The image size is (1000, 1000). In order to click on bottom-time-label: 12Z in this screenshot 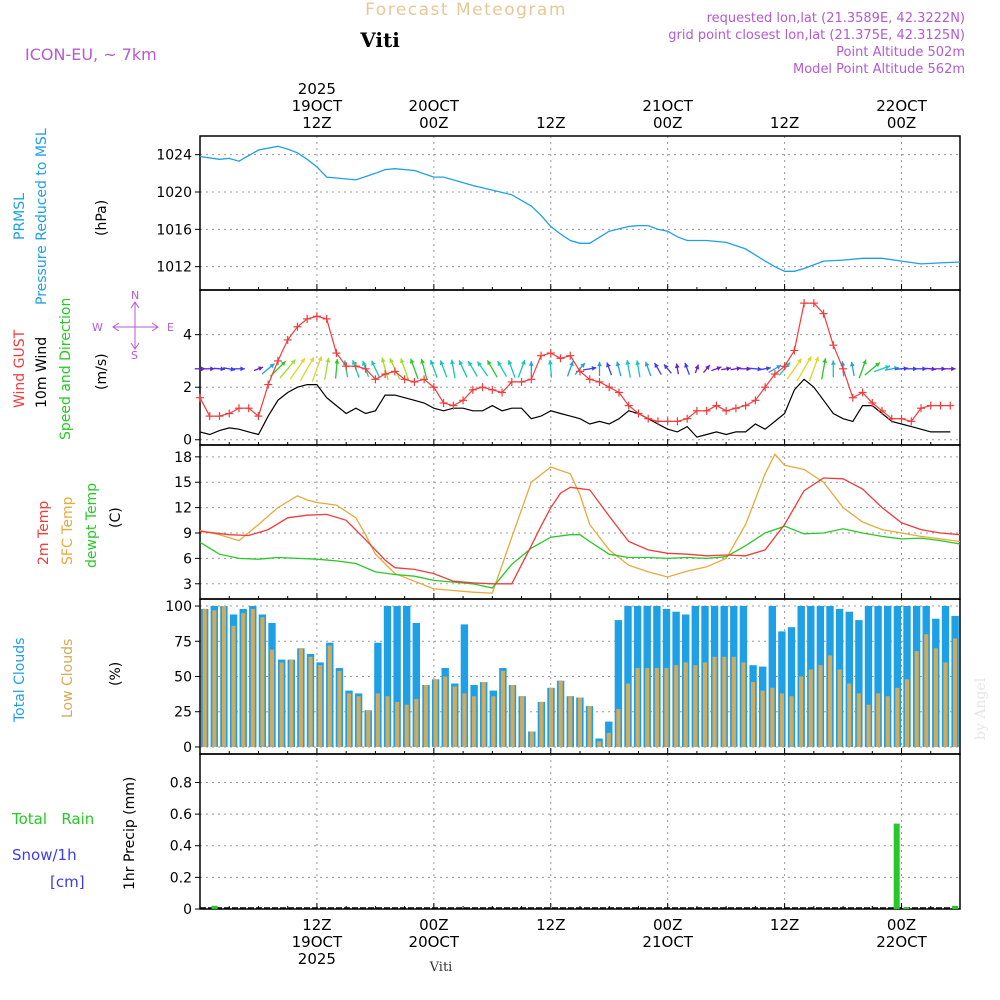, I will do `click(316, 925)`.